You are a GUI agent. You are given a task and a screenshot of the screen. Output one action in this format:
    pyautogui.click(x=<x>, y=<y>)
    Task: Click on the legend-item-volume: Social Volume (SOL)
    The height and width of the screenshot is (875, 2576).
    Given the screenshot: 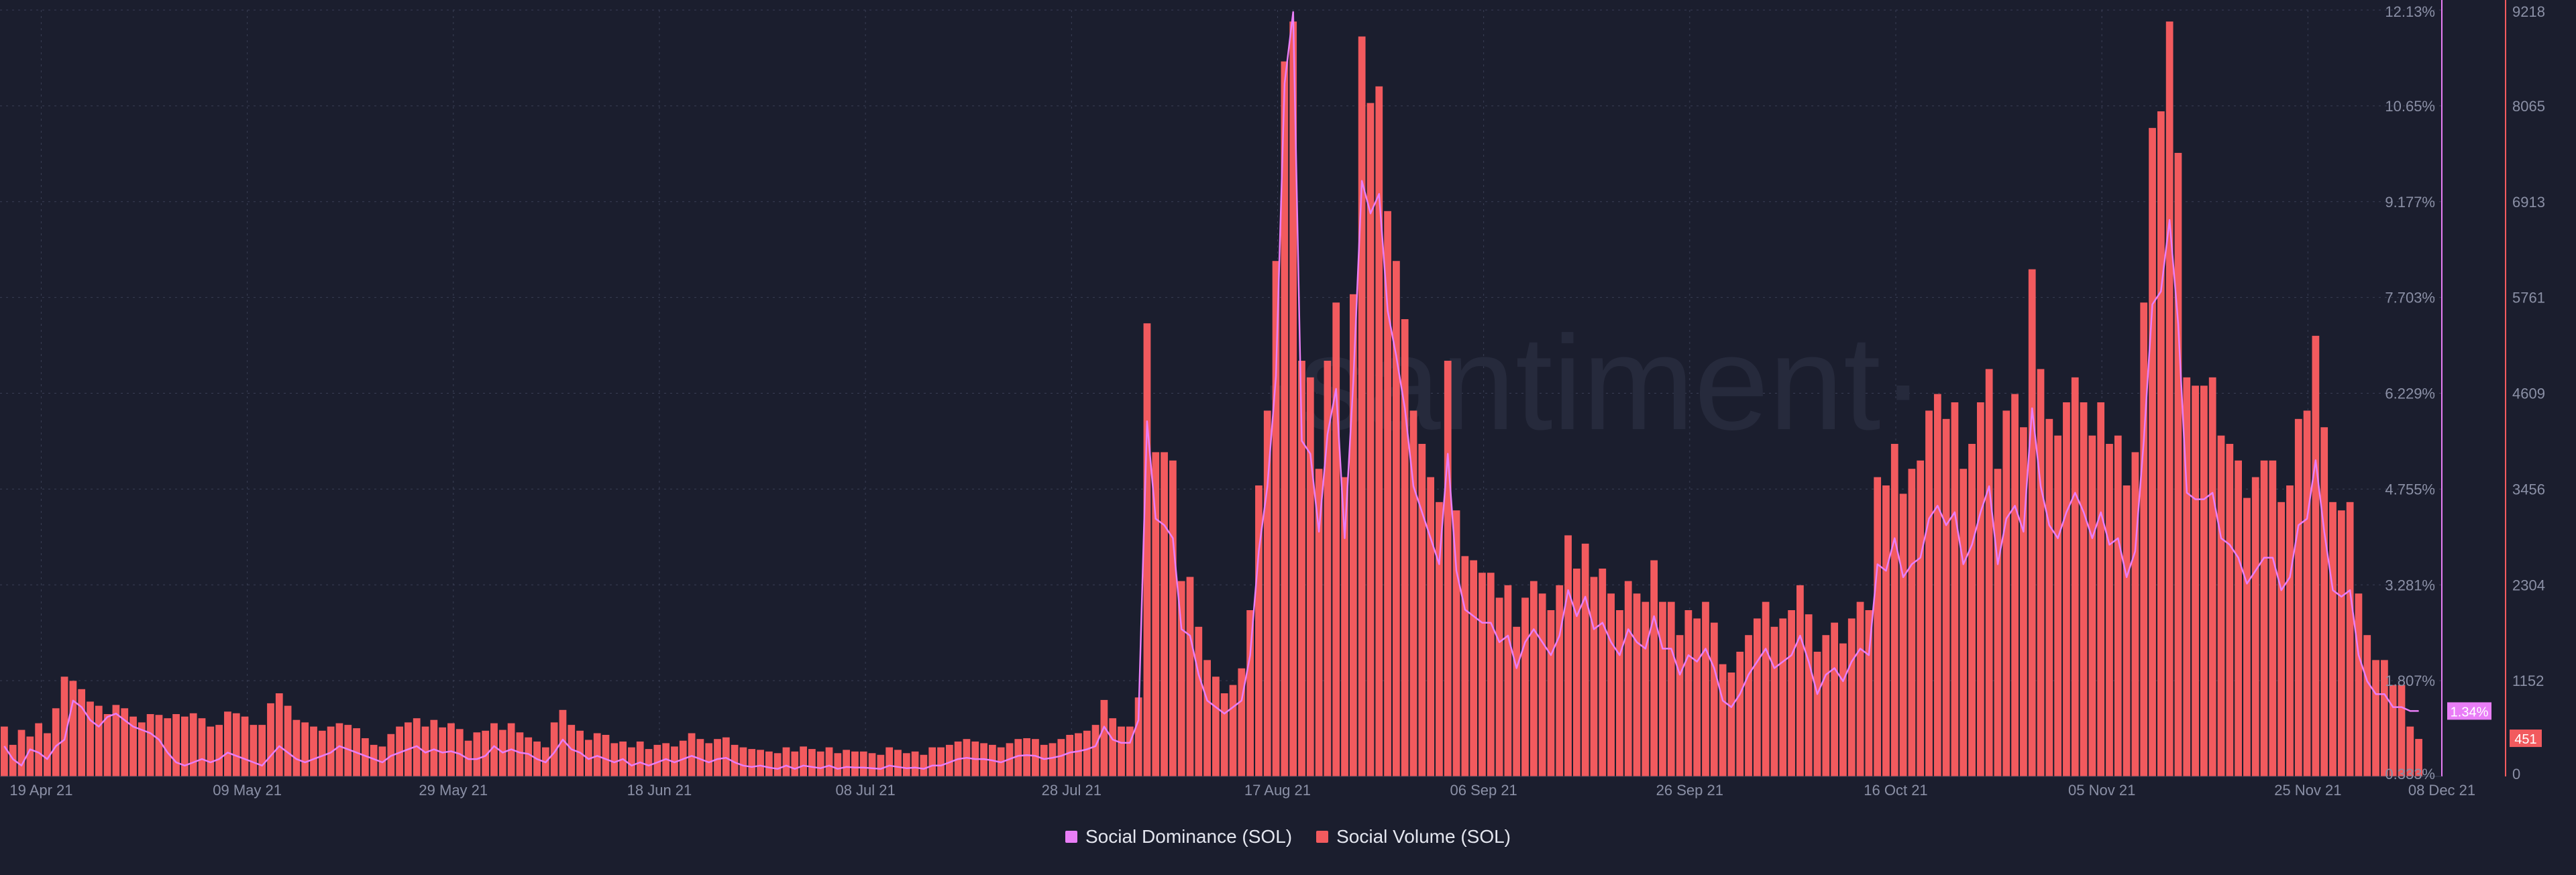 What is the action you would take?
    pyautogui.click(x=1413, y=837)
    